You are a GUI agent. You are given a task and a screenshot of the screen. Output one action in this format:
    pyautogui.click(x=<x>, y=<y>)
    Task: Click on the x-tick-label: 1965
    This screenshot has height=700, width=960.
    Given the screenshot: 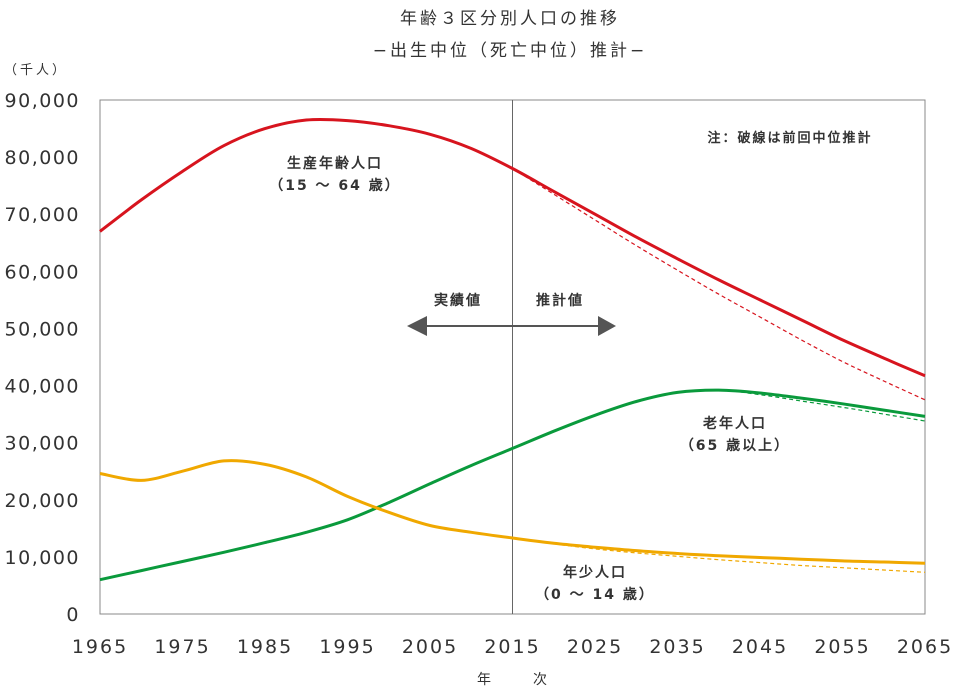 What is the action you would take?
    pyautogui.click(x=100, y=647)
    